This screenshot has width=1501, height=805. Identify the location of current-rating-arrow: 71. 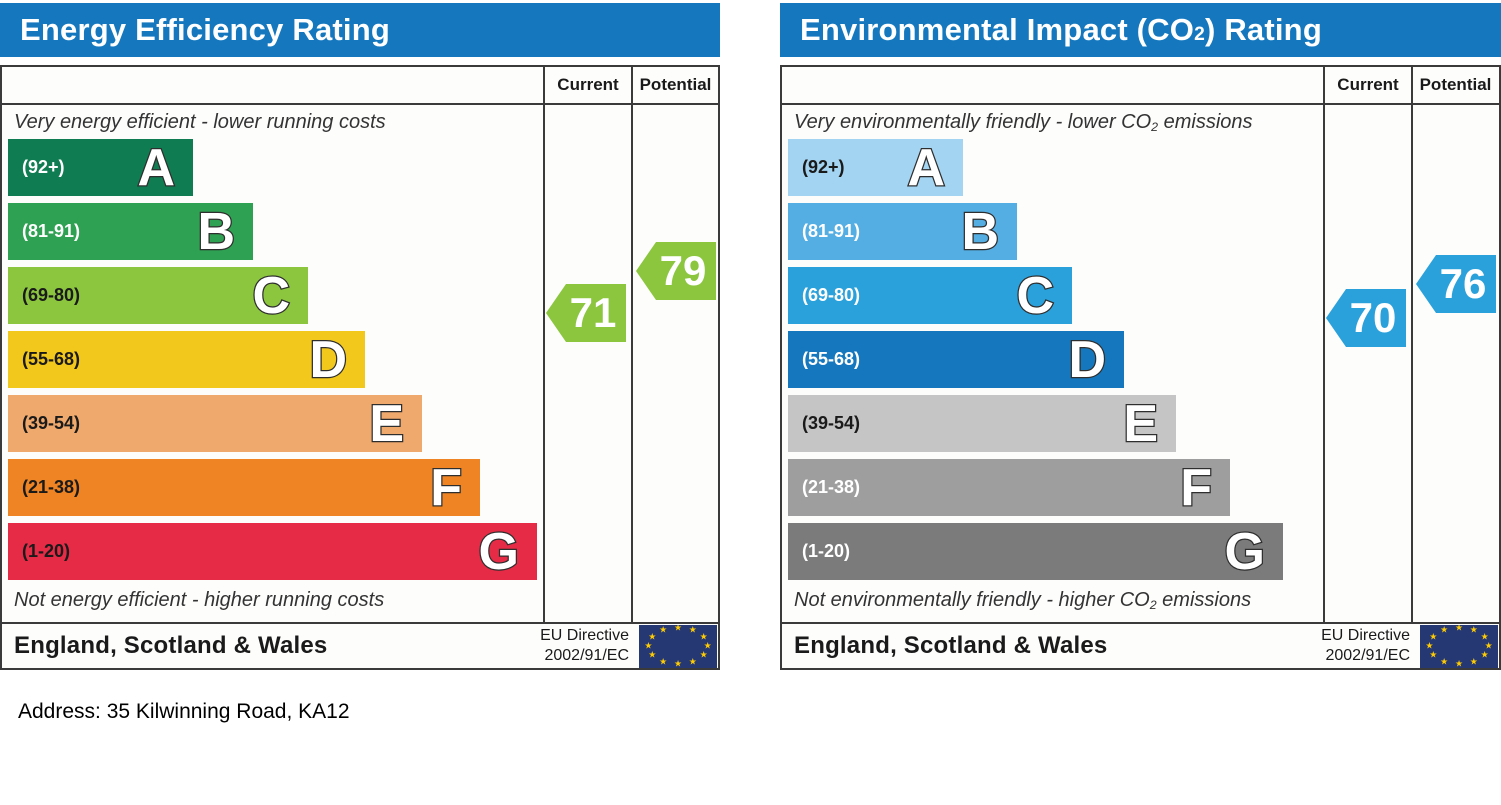
(586, 313).